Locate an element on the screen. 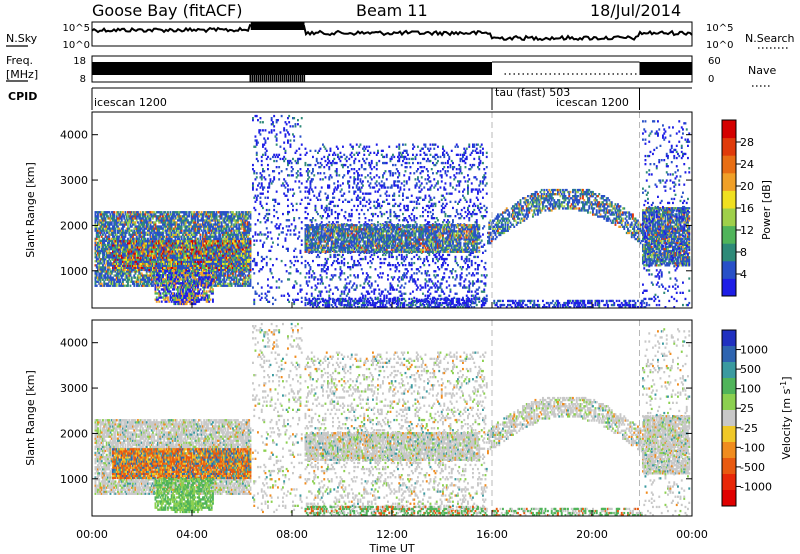  freq-tick-bottom: 8 is located at coordinates (83, 79).